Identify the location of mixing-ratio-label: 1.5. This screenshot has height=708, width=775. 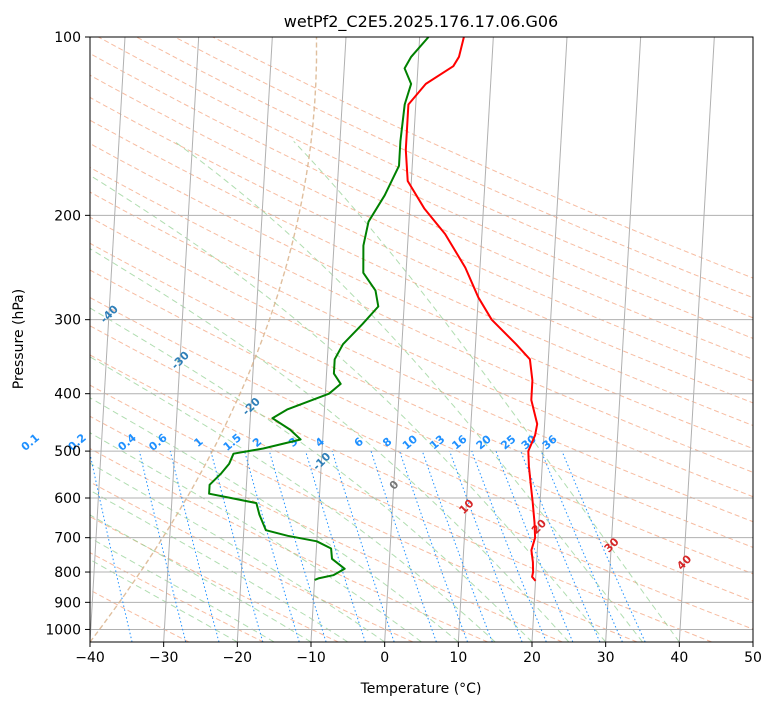
(232, 442).